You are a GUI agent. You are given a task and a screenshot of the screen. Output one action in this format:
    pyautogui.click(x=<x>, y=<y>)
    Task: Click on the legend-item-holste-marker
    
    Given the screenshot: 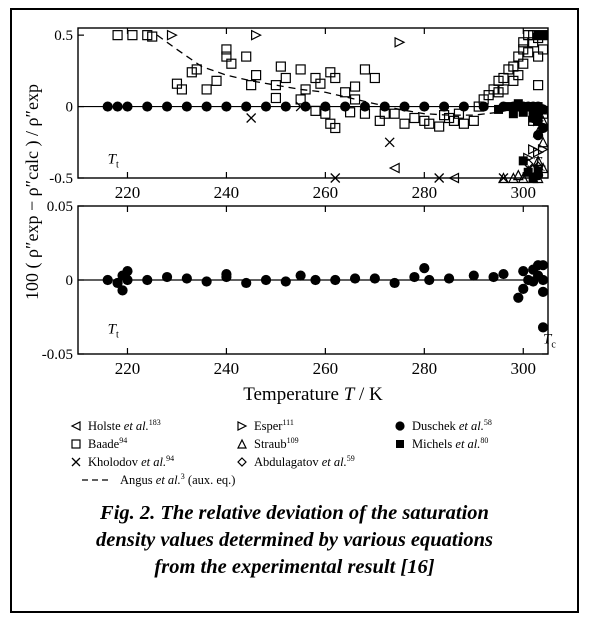 What is the action you would take?
    pyautogui.click(x=75, y=426)
    